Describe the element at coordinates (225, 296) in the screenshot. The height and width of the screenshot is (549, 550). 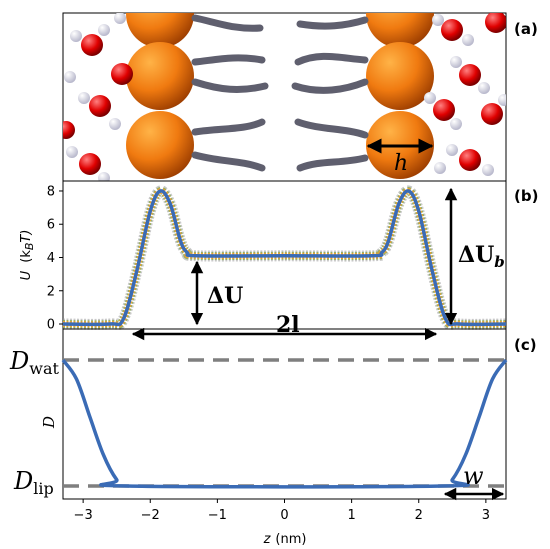
I see `delta-u-label: ΔU` at that location.